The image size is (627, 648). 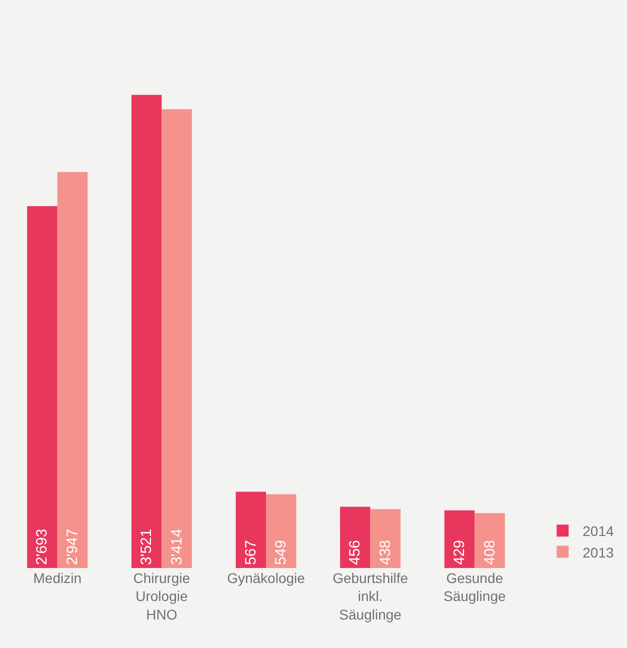 I want to click on data-label: 2'693, so click(x=42, y=546).